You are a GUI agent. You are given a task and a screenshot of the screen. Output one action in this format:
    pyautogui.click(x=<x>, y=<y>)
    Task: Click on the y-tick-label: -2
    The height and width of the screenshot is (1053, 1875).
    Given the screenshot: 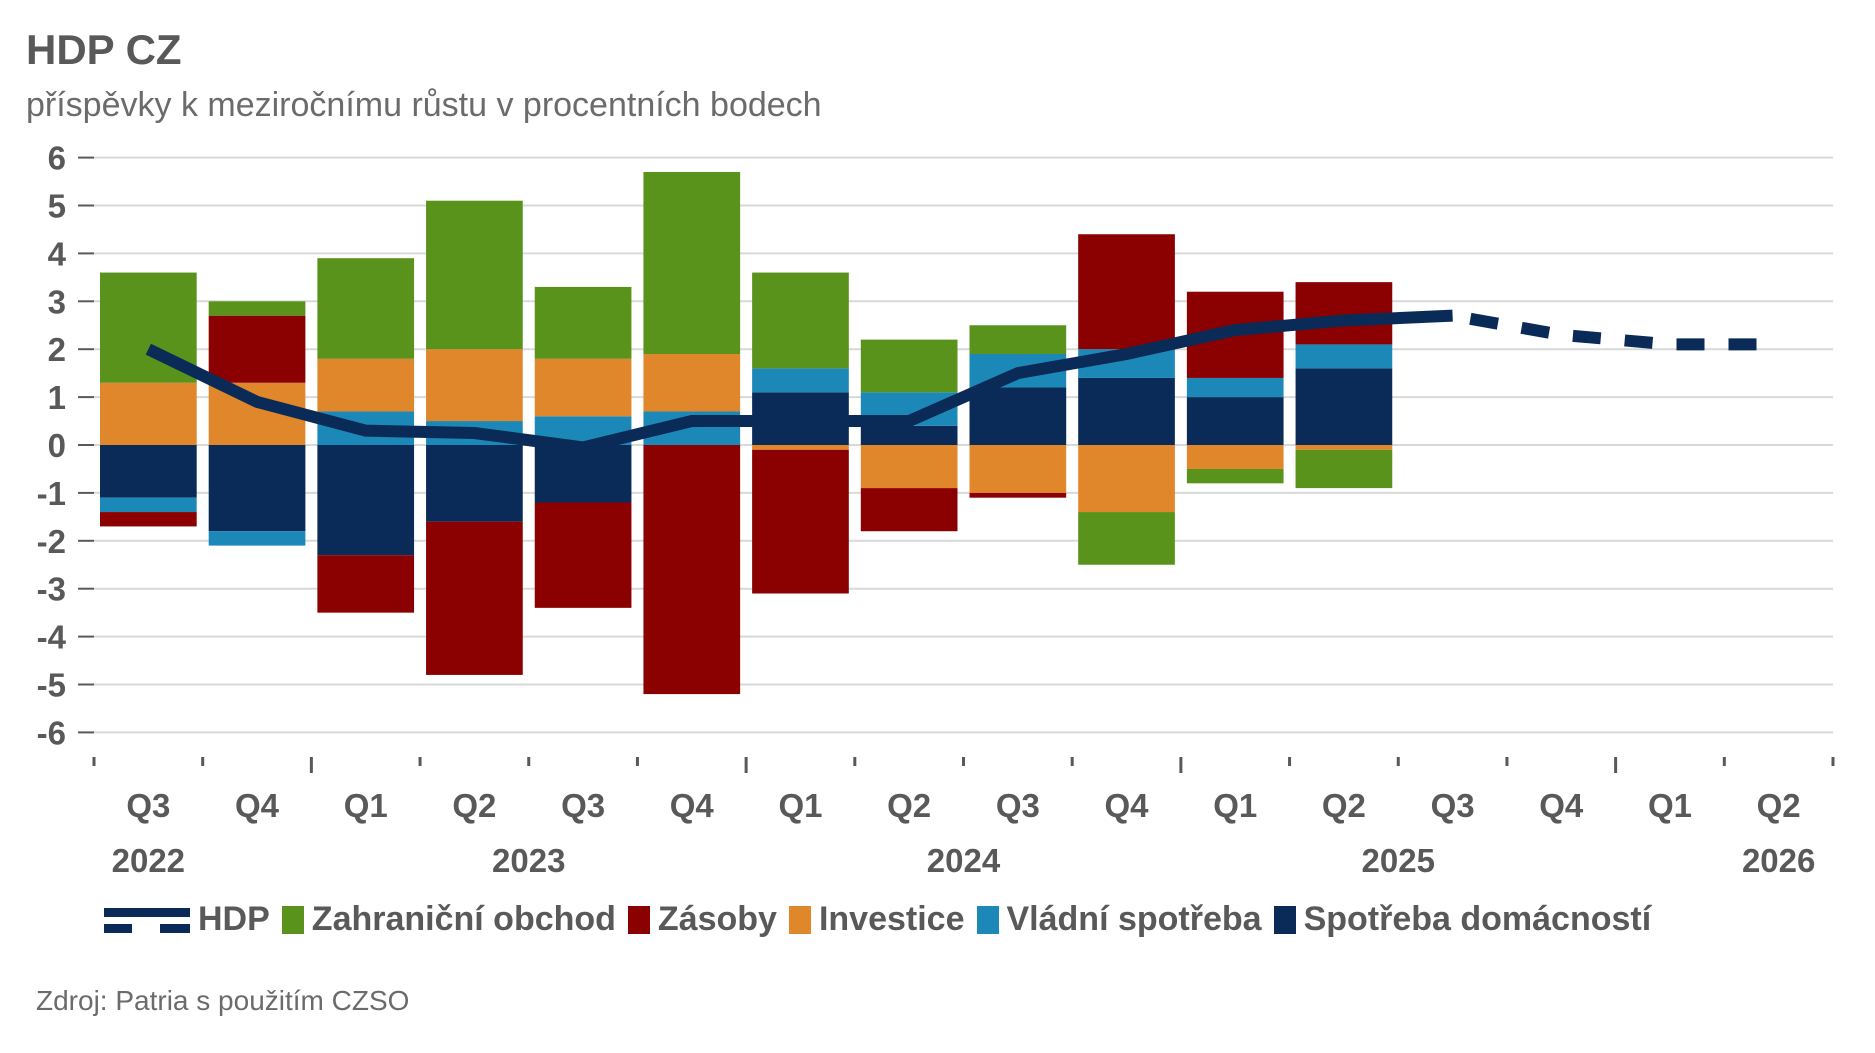 What is the action you would take?
    pyautogui.click(x=51, y=541)
    